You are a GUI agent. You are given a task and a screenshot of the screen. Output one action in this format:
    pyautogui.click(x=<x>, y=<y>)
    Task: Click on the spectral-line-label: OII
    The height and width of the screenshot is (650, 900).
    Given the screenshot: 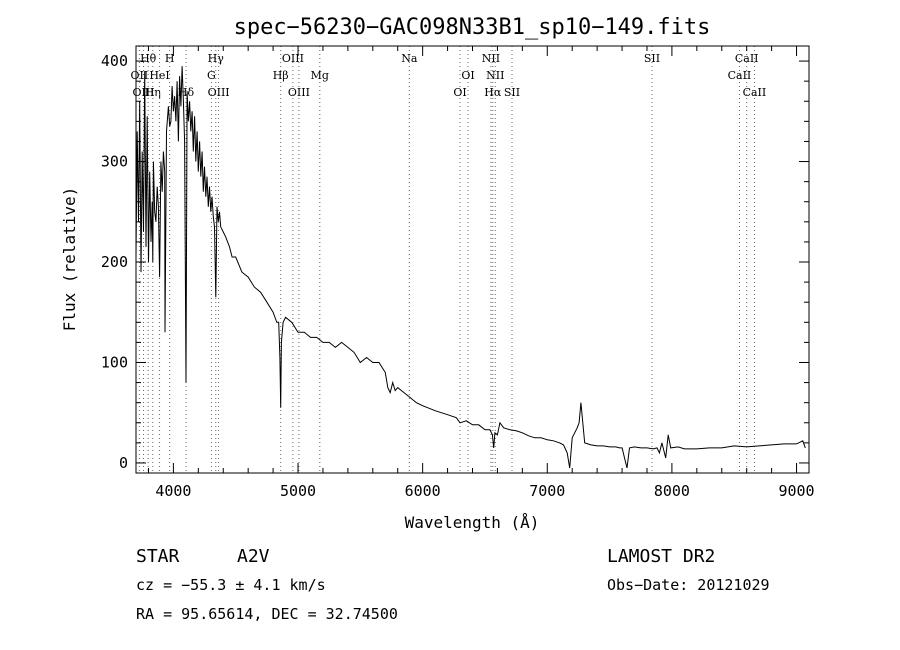 What is the action you would take?
    pyautogui.click(x=140, y=75)
    